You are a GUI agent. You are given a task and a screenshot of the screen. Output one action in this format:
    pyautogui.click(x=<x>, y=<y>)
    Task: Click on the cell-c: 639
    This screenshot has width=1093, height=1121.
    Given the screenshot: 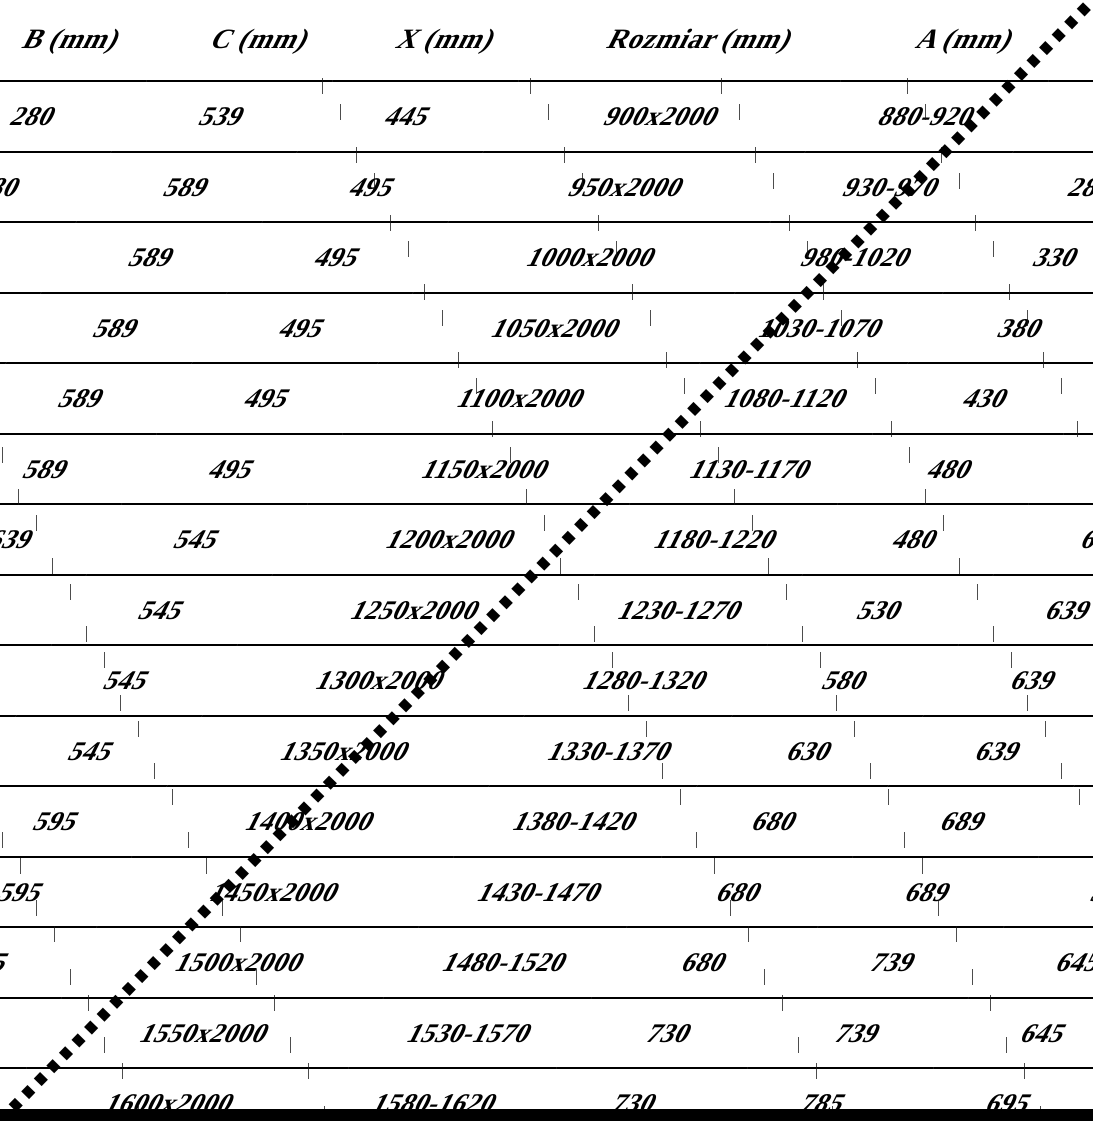 What is the action you would take?
    pyautogui.click(x=990, y=750)
    